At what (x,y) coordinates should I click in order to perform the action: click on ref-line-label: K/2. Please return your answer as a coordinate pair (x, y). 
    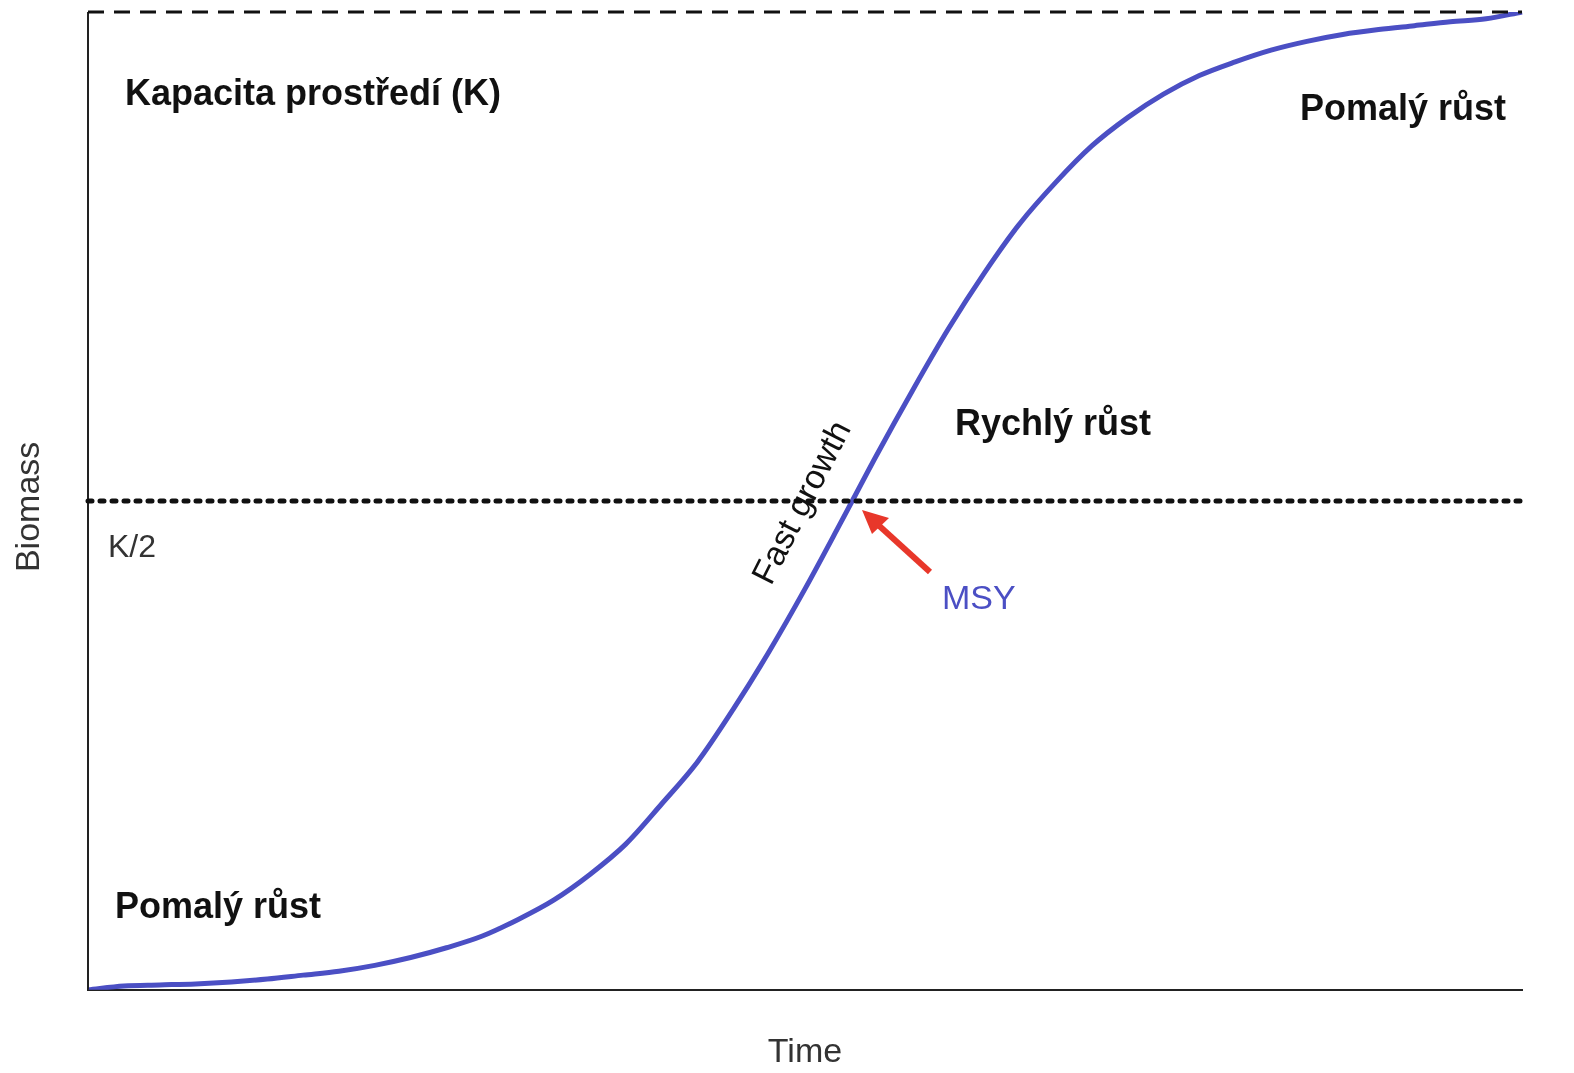
    Looking at the image, I should click on (132, 545).